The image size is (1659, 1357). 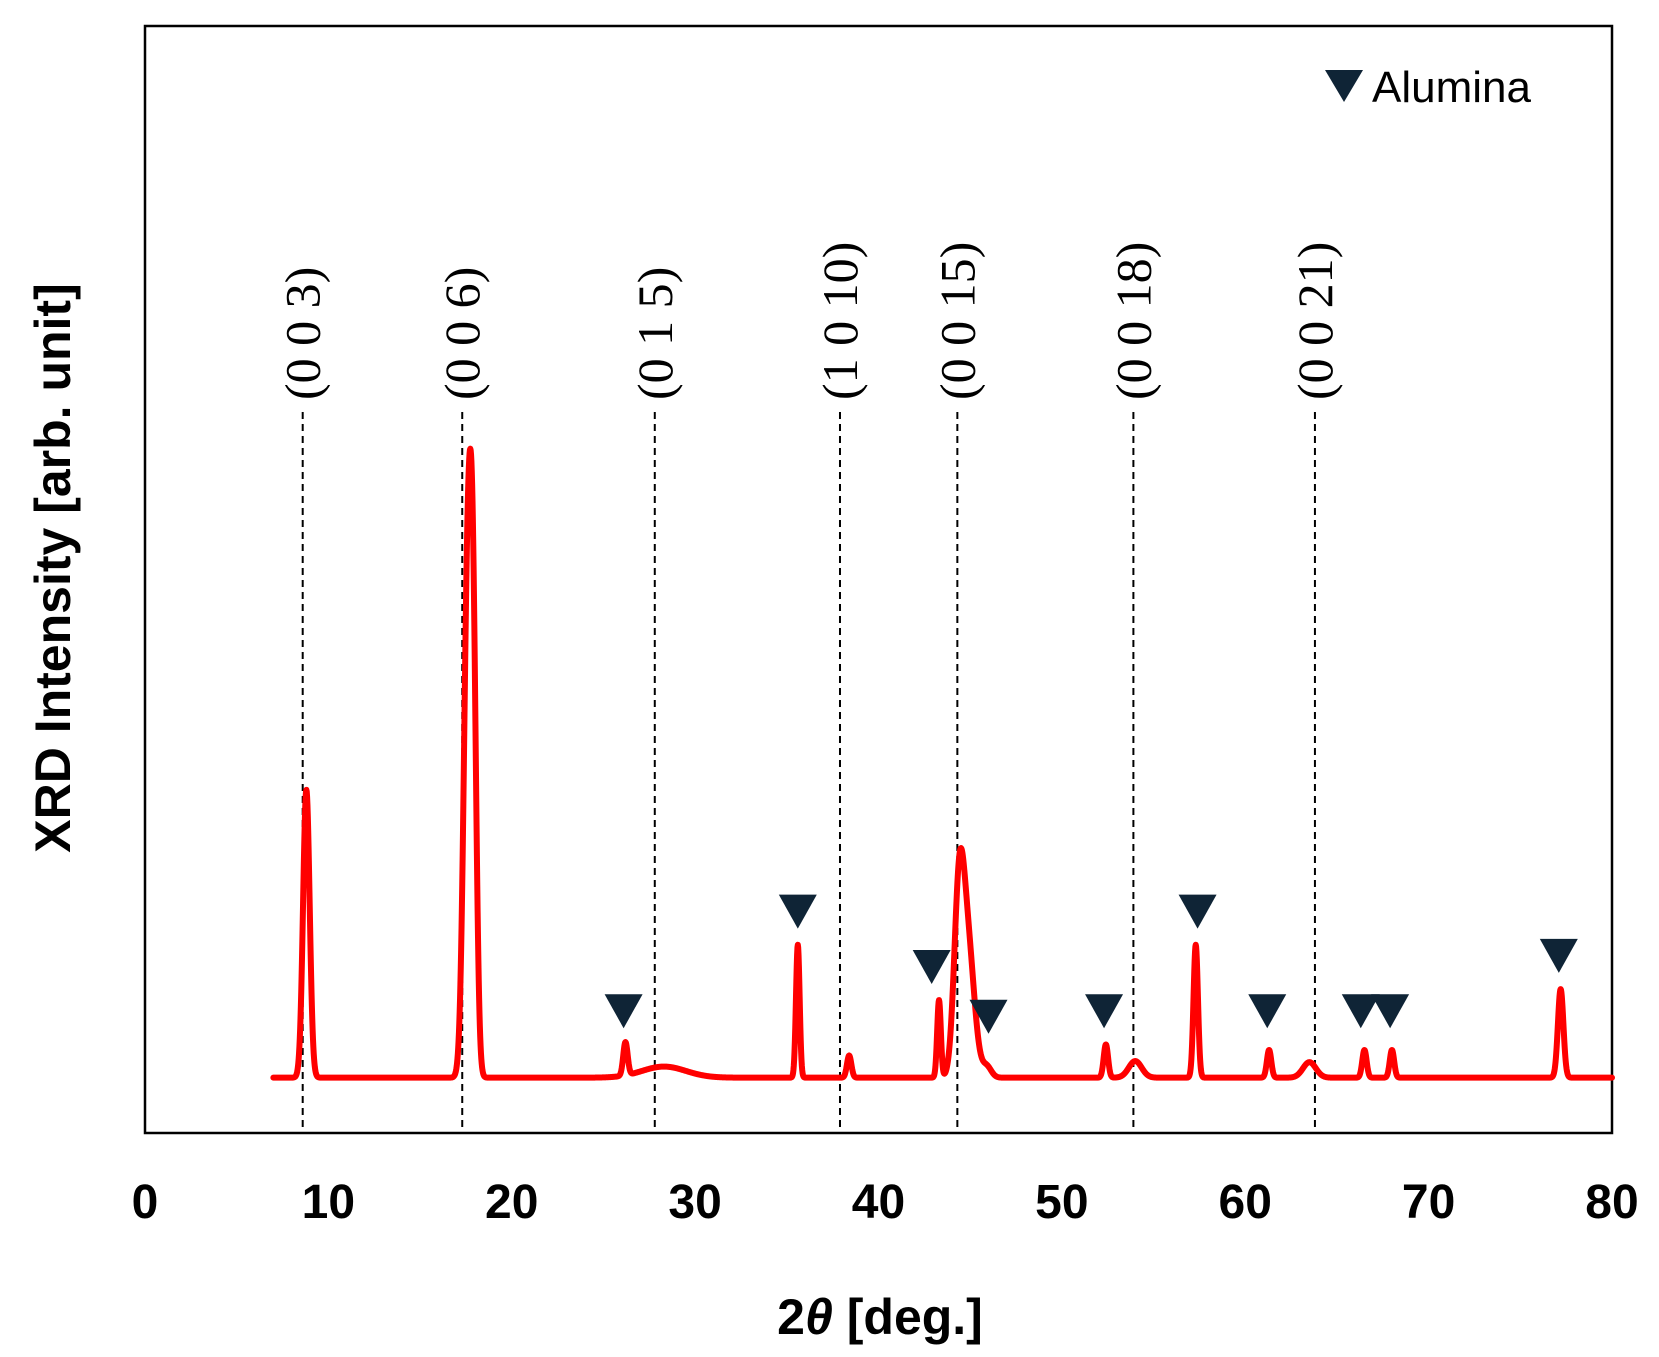 I want to click on reflection-label: (0 0 15), so click(x=957, y=321).